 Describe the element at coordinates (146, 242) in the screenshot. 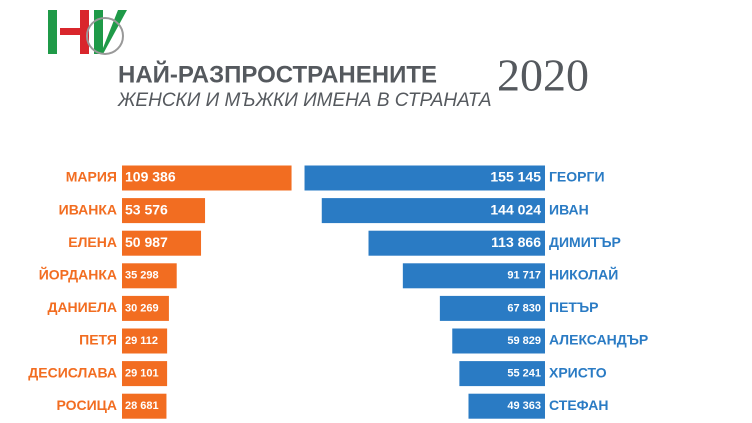

I see `value-label: 50 987` at that location.